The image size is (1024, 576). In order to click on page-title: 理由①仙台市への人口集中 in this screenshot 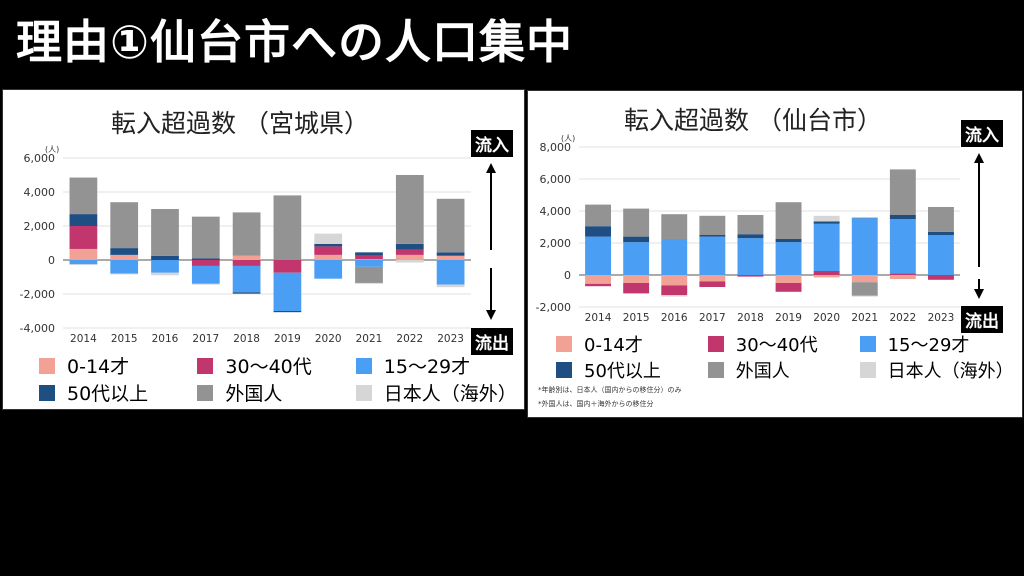, I will do `click(294, 42)`.